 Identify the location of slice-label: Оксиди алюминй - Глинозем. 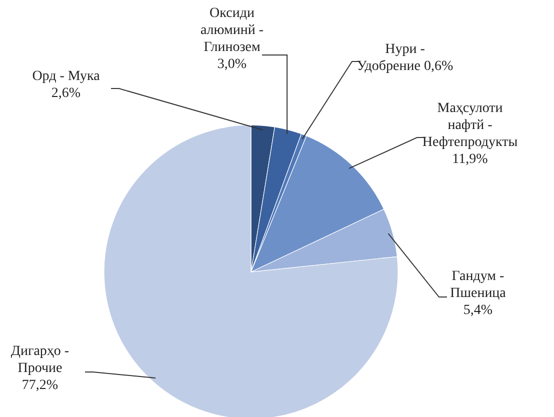
(232, 30).